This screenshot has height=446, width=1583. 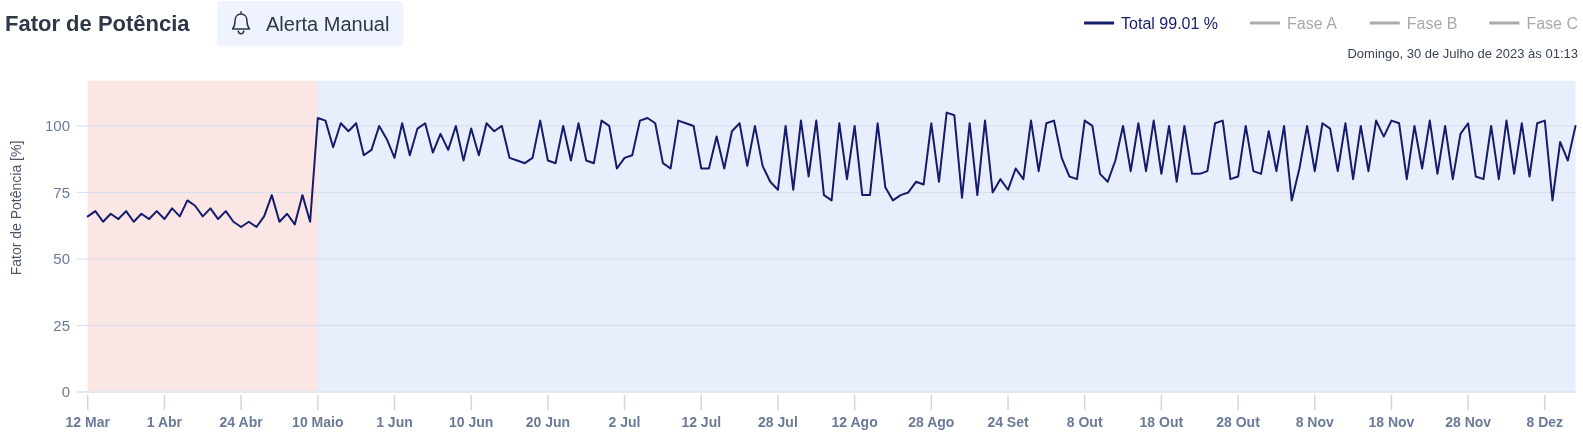 What do you see at coordinates (1084, 422) in the screenshot?
I see `x-tick-label: 8 Out` at bounding box center [1084, 422].